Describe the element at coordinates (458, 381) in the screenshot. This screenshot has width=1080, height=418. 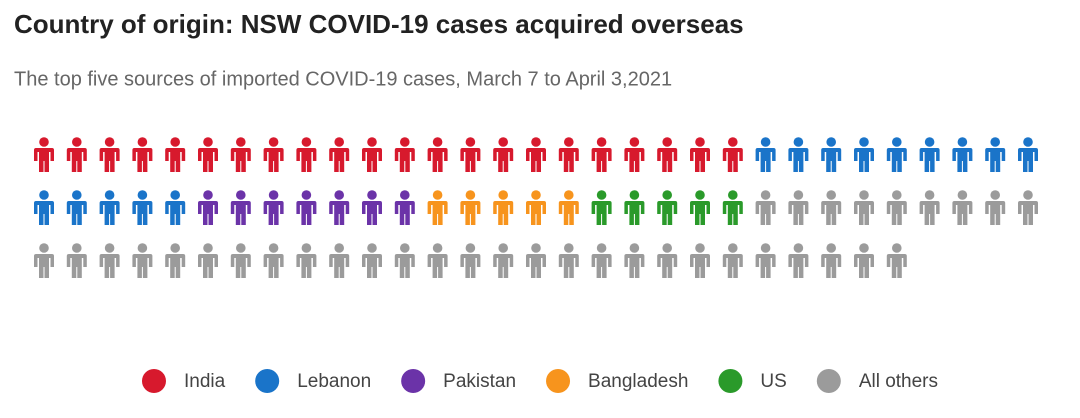
I see `legend-item: Pakistan` at that location.